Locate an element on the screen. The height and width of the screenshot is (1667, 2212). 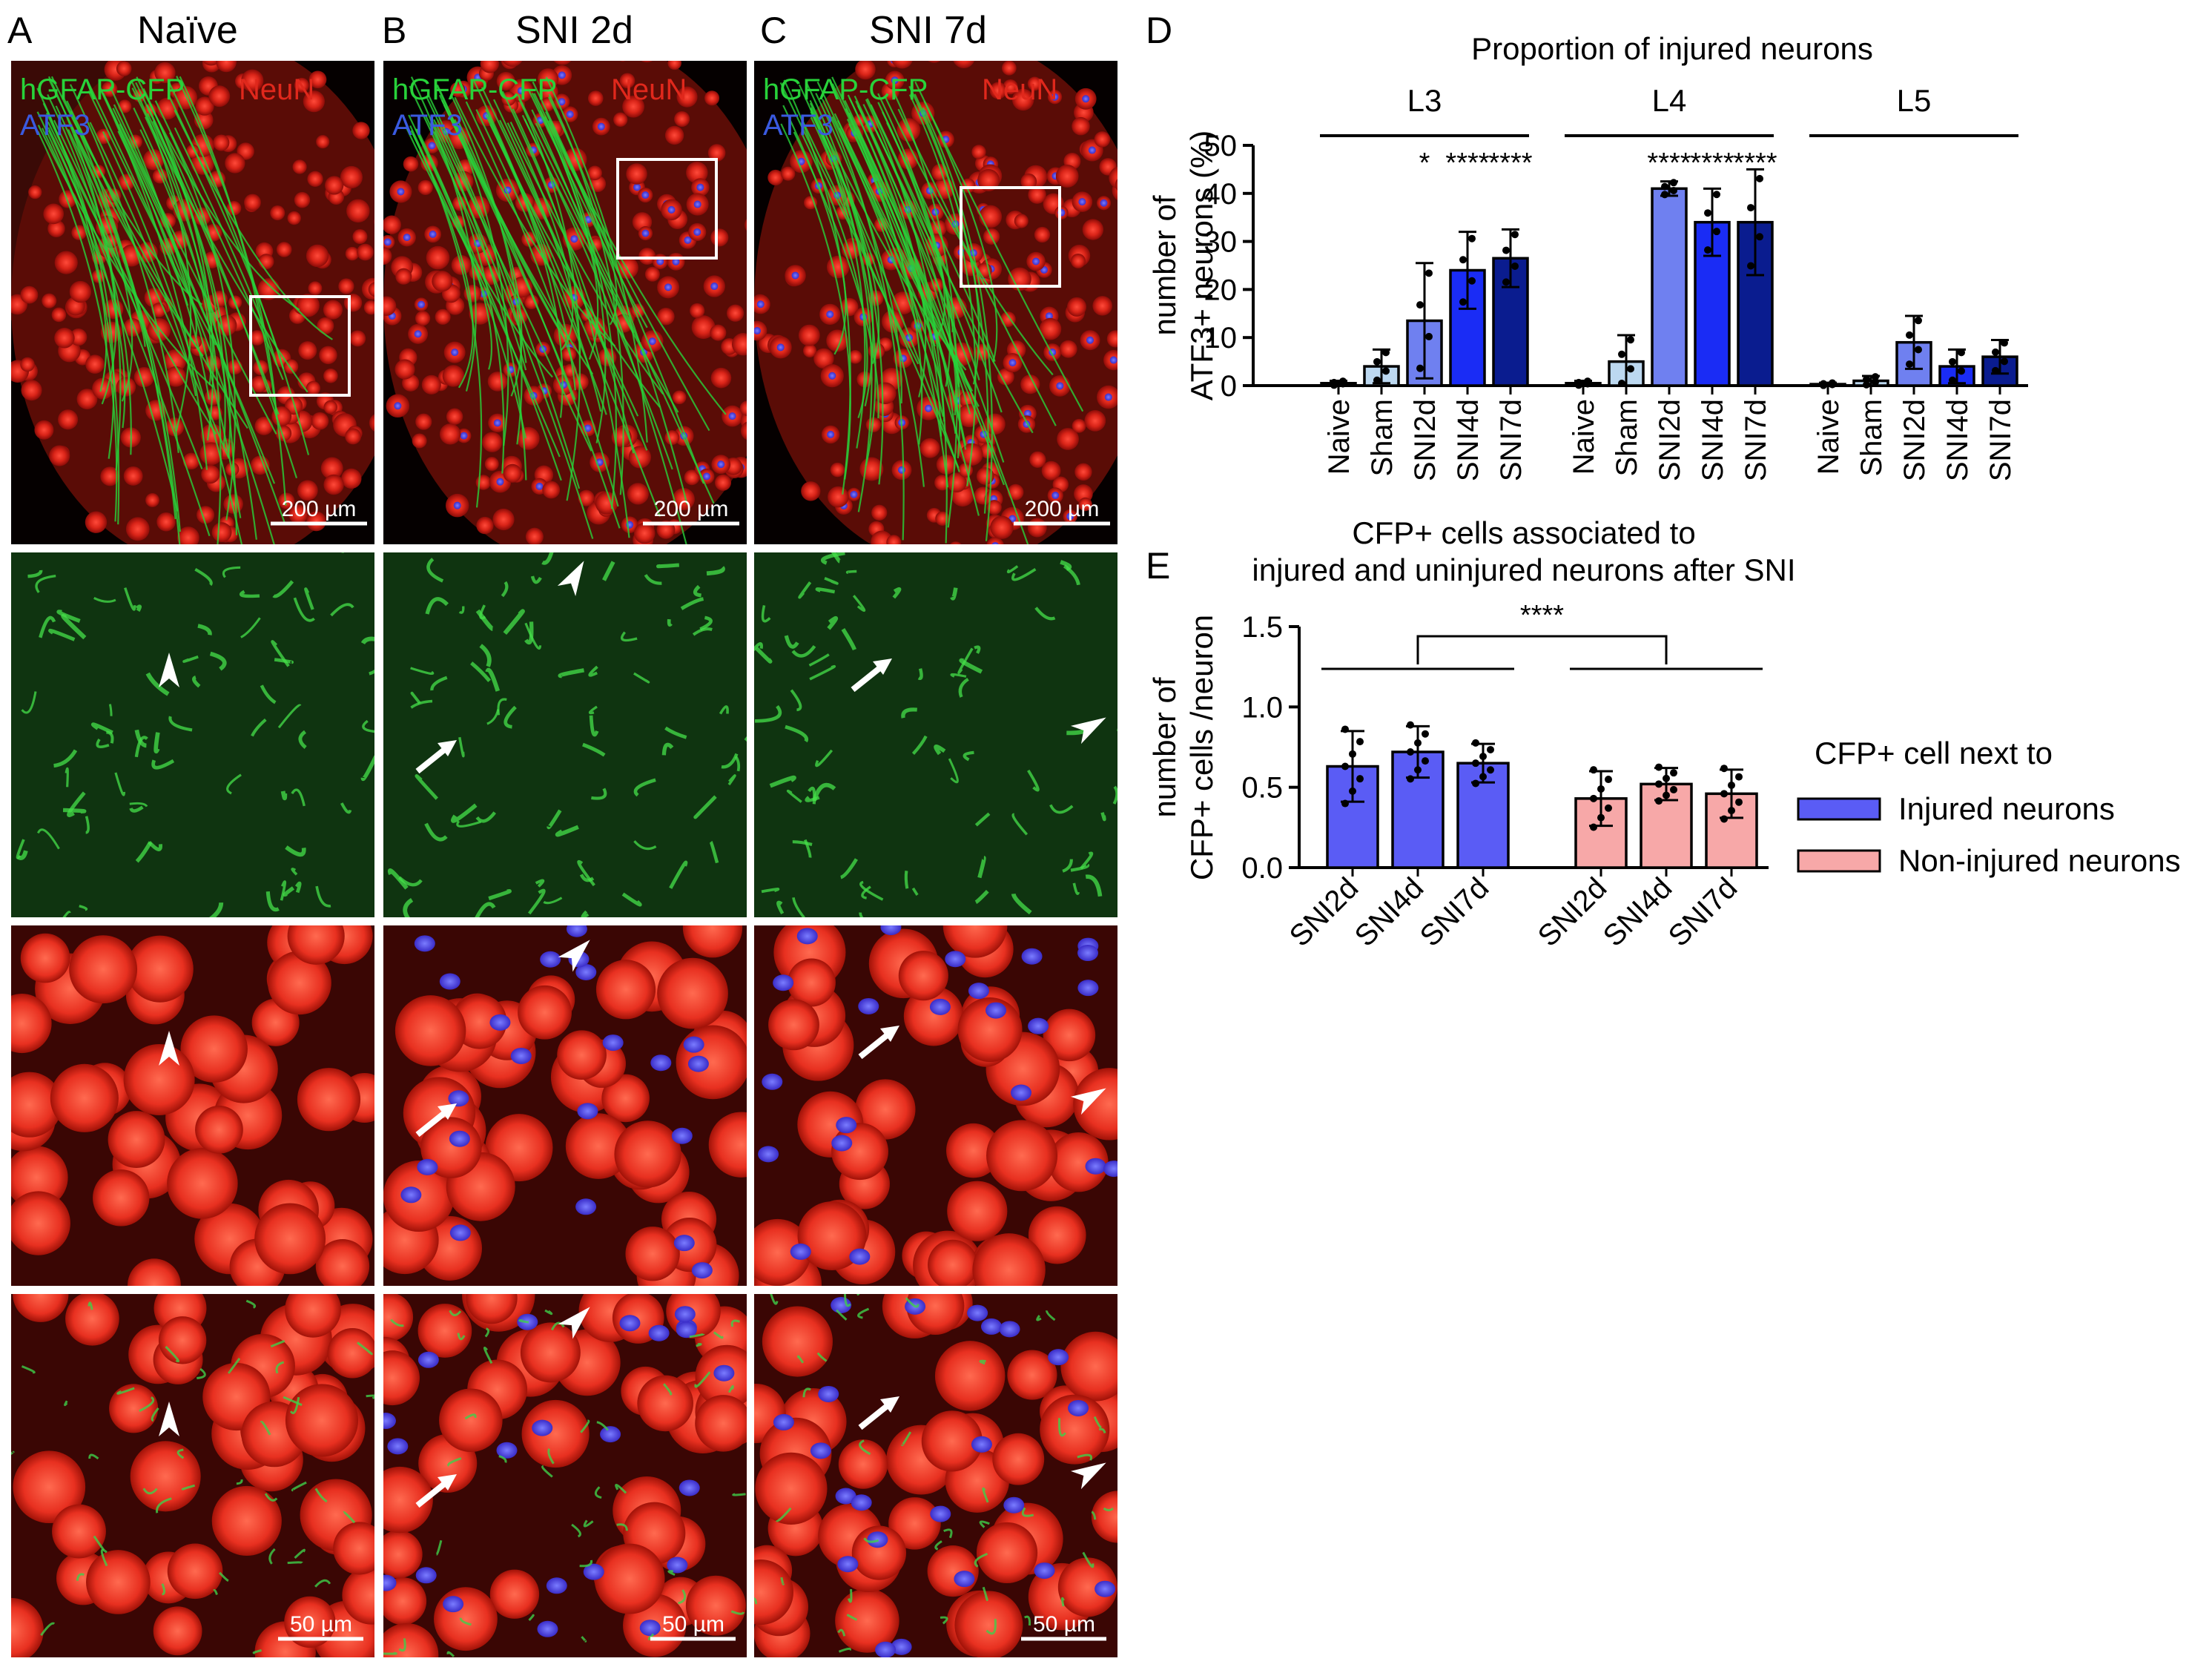
micrograph-tile: hGFAP-CFP NeuN ATF3 200 µm is located at coordinates (935, 303).